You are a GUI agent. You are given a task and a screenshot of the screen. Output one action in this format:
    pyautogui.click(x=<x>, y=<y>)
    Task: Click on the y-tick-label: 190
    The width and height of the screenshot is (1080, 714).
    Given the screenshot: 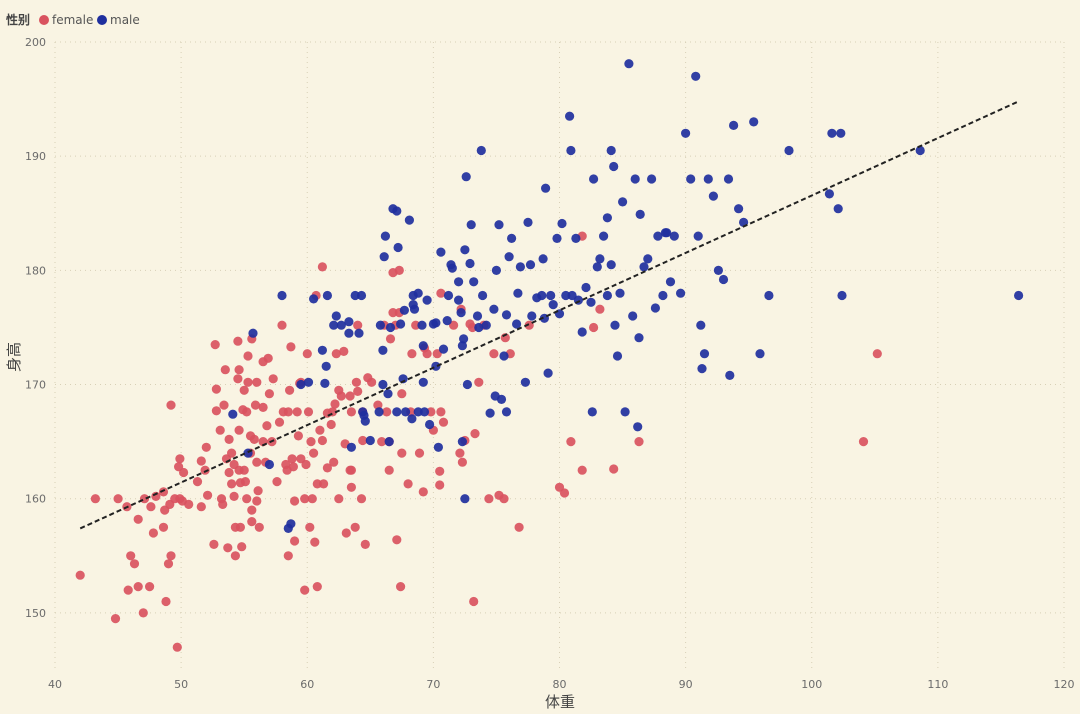 What is the action you would take?
    pyautogui.click(x=35, y=156)
    